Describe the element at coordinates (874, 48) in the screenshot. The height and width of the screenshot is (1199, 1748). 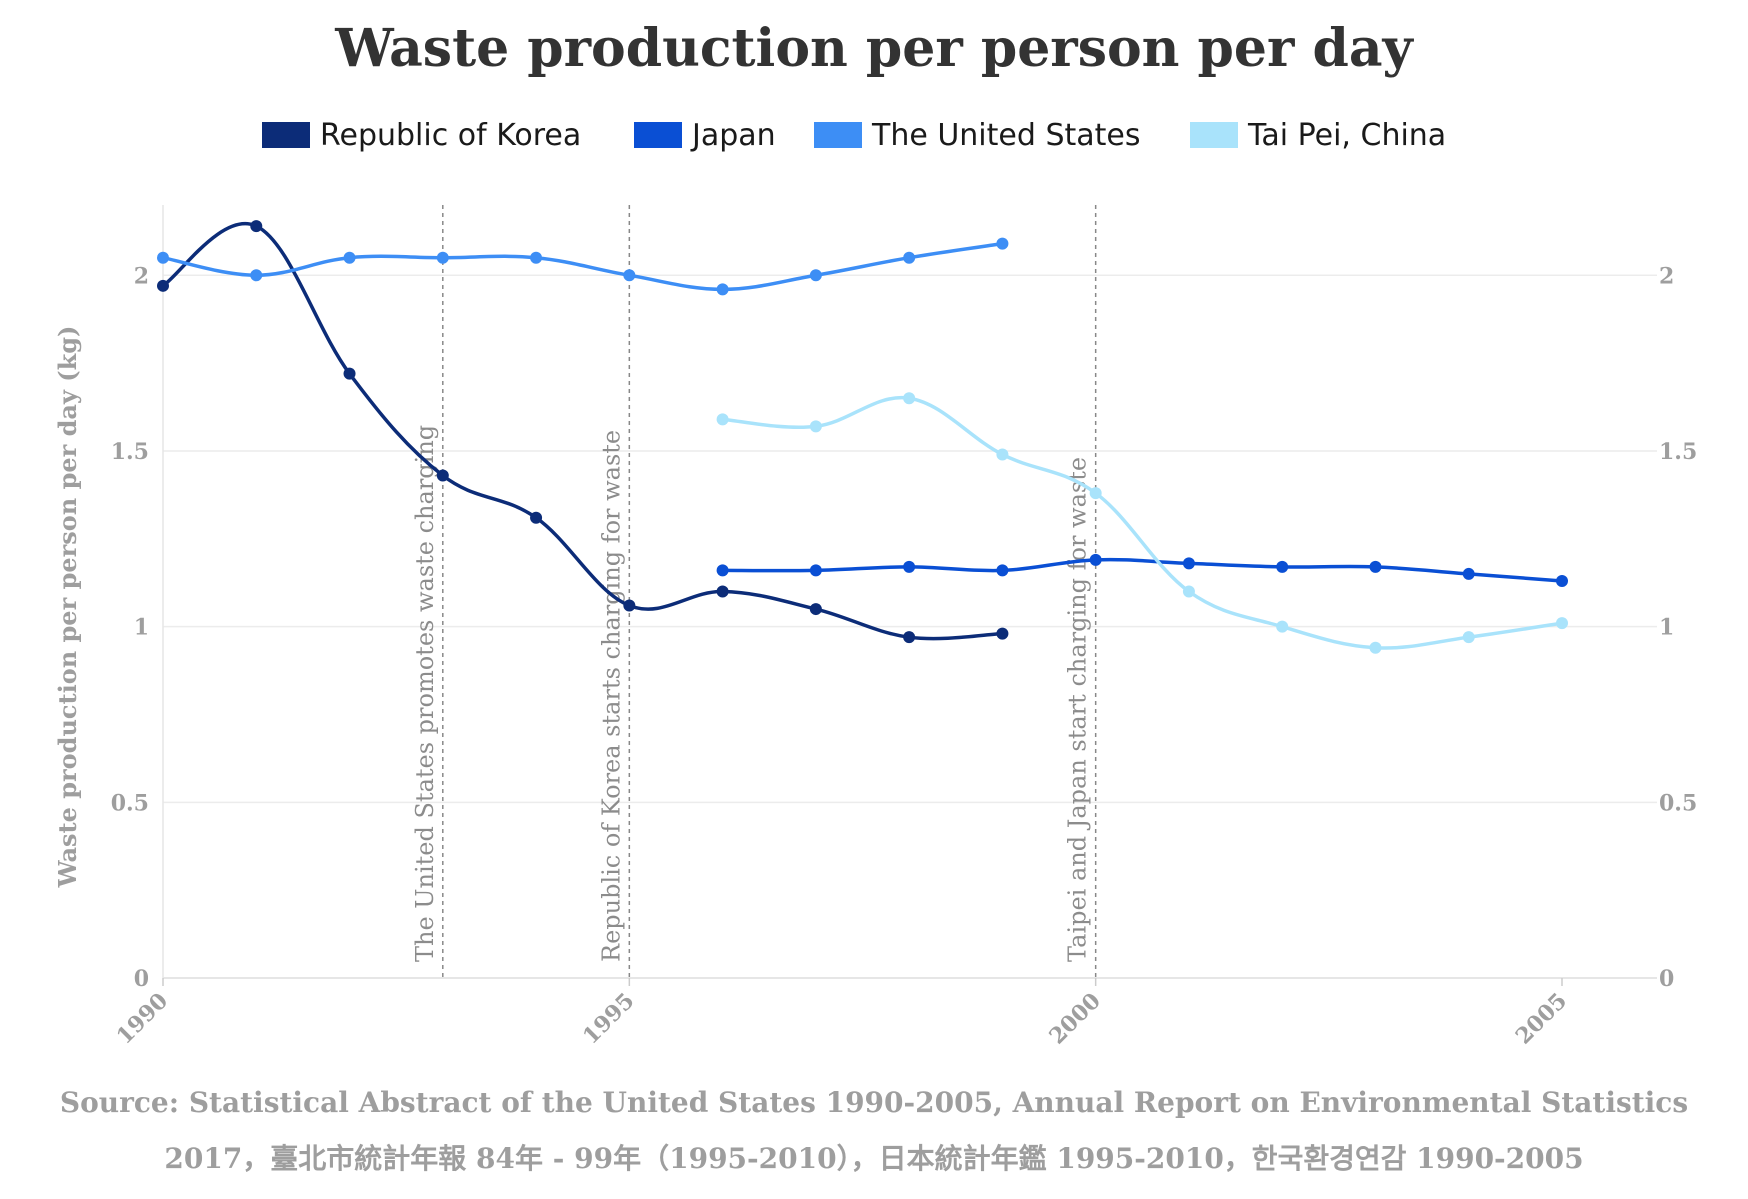
I see `chart-title: Waste production per person per day` at that location.